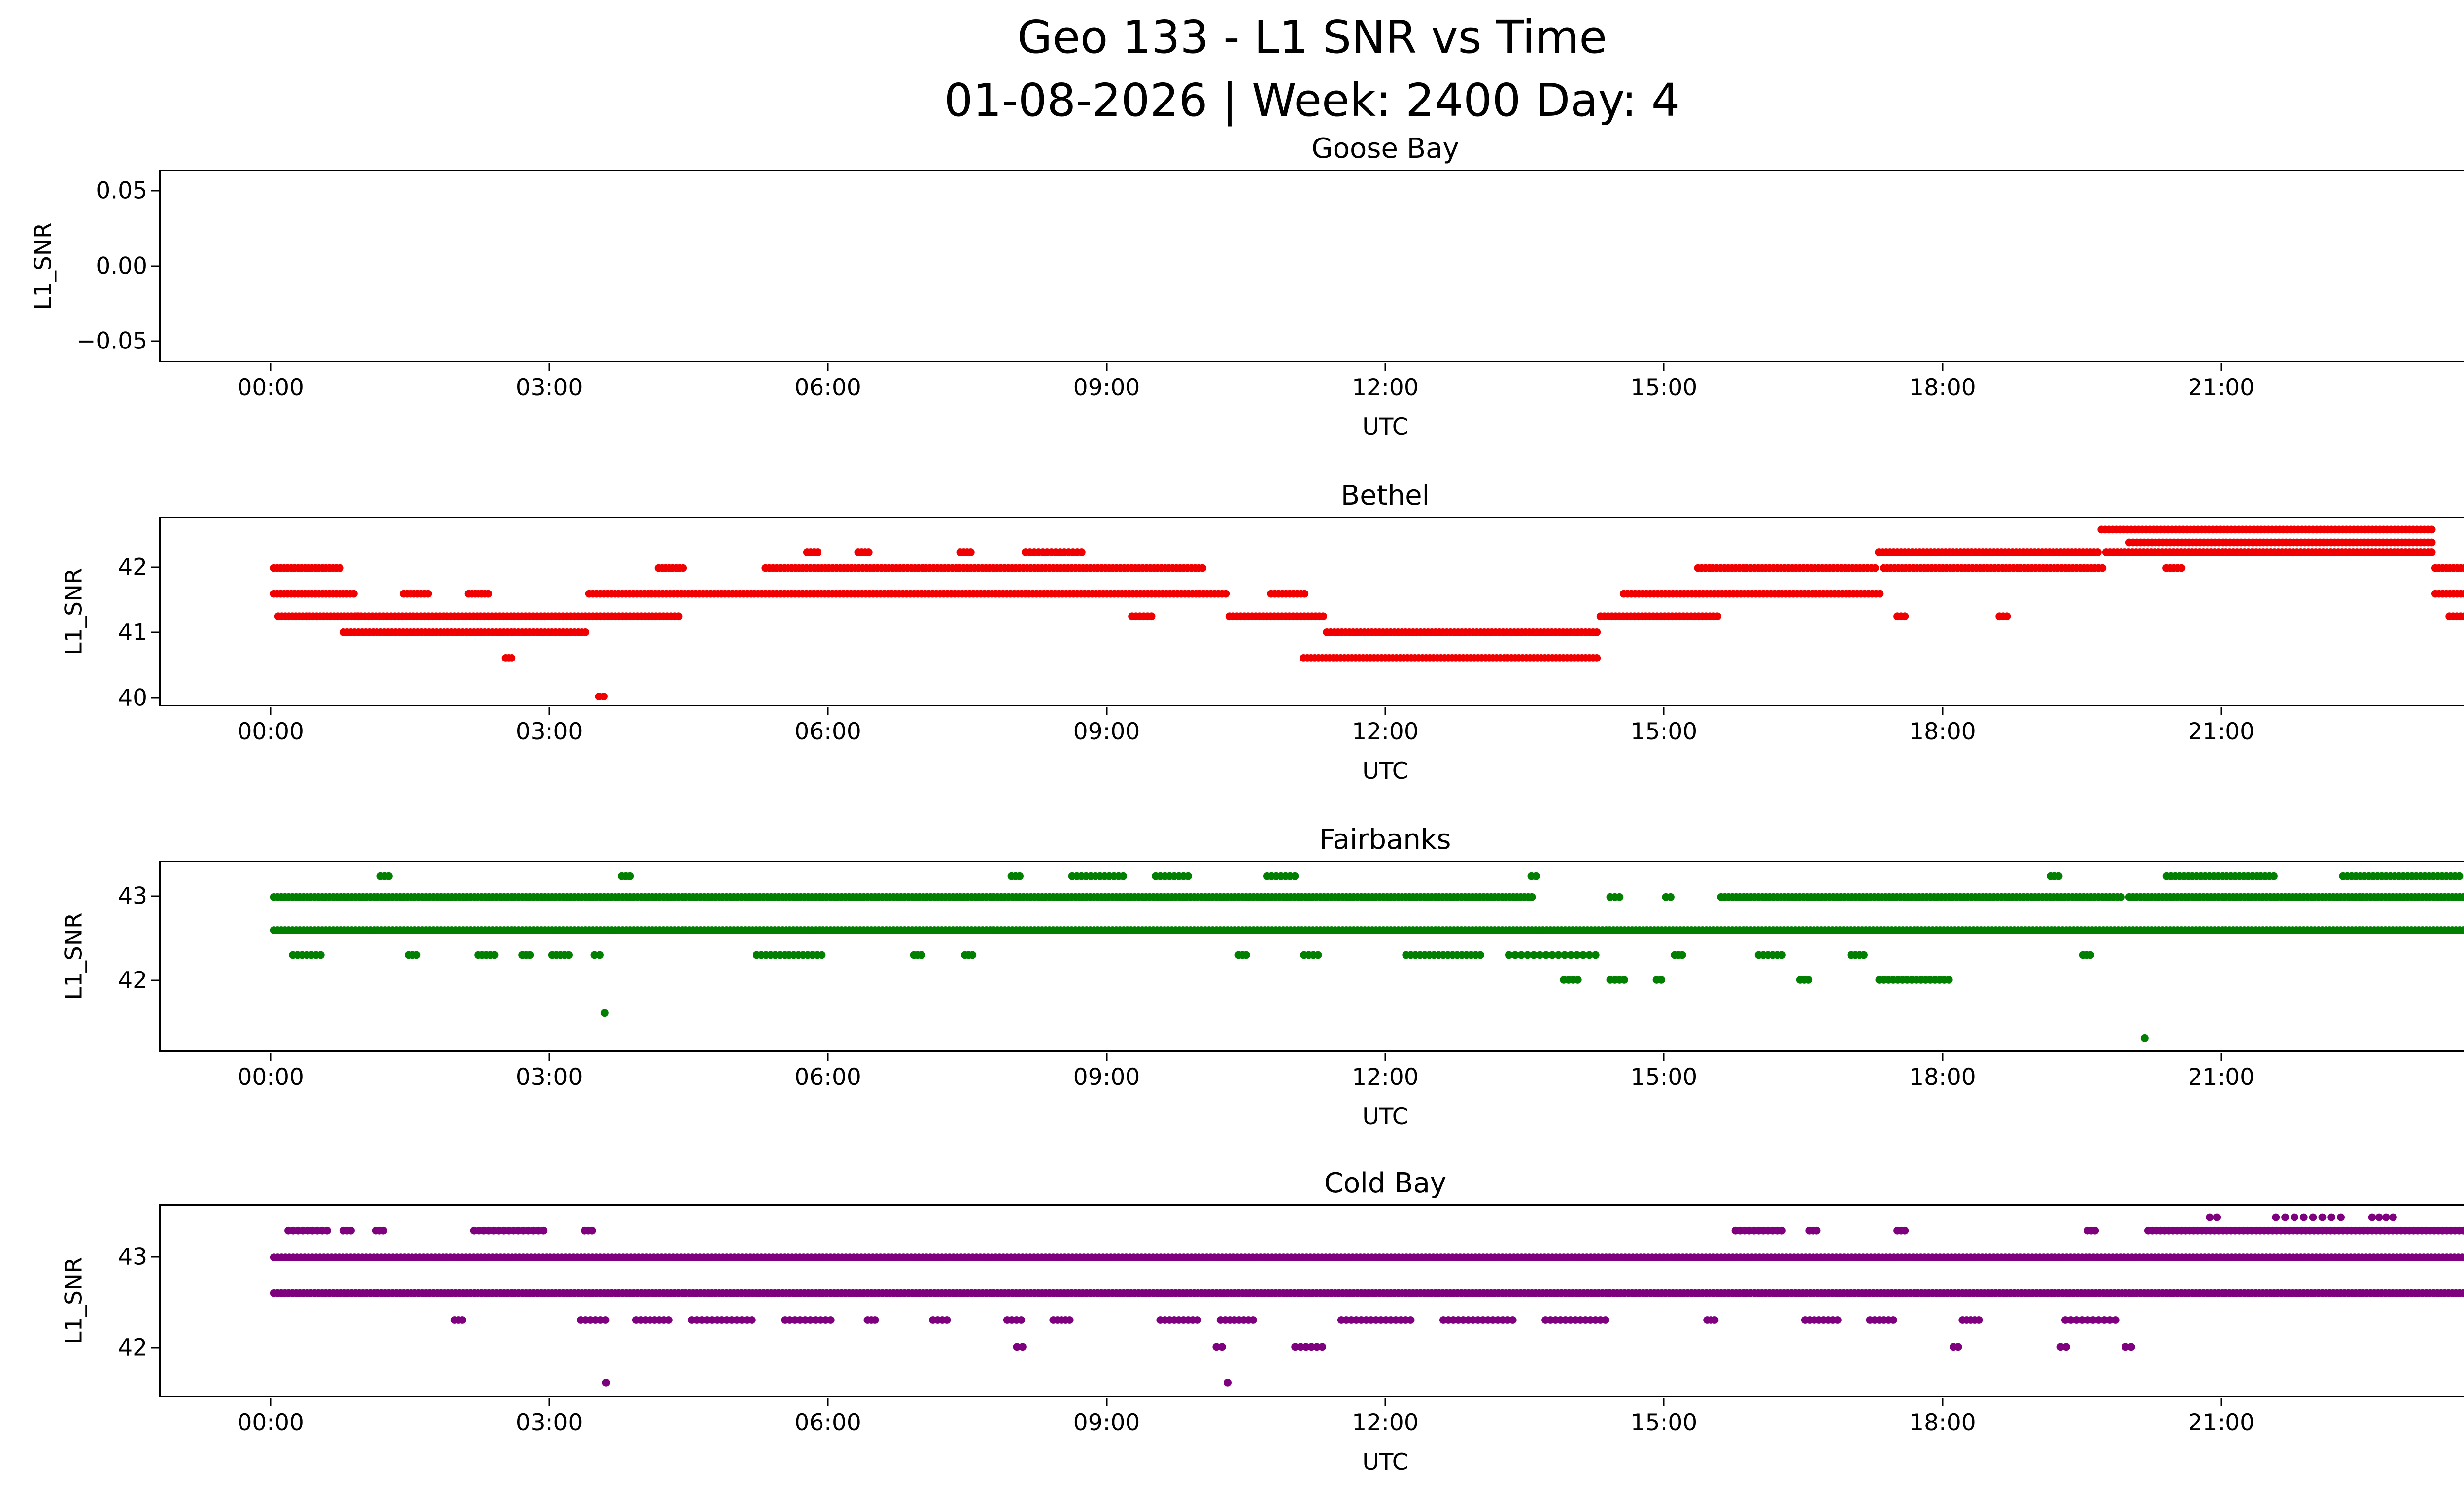  Describe the element at coordinates (1385, 840) in the screenshot. I see `subplot-title: Fairbanks` at that location.